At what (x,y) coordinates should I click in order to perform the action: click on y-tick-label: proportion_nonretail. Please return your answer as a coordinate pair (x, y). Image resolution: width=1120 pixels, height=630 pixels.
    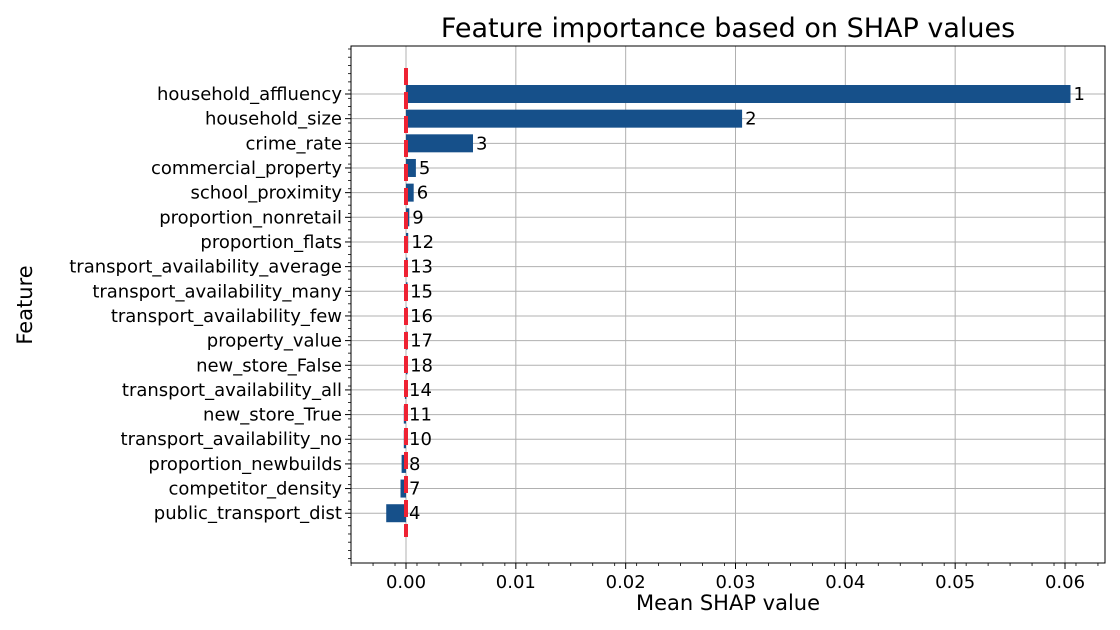
    Looking at the image, I should click on (250, 217).